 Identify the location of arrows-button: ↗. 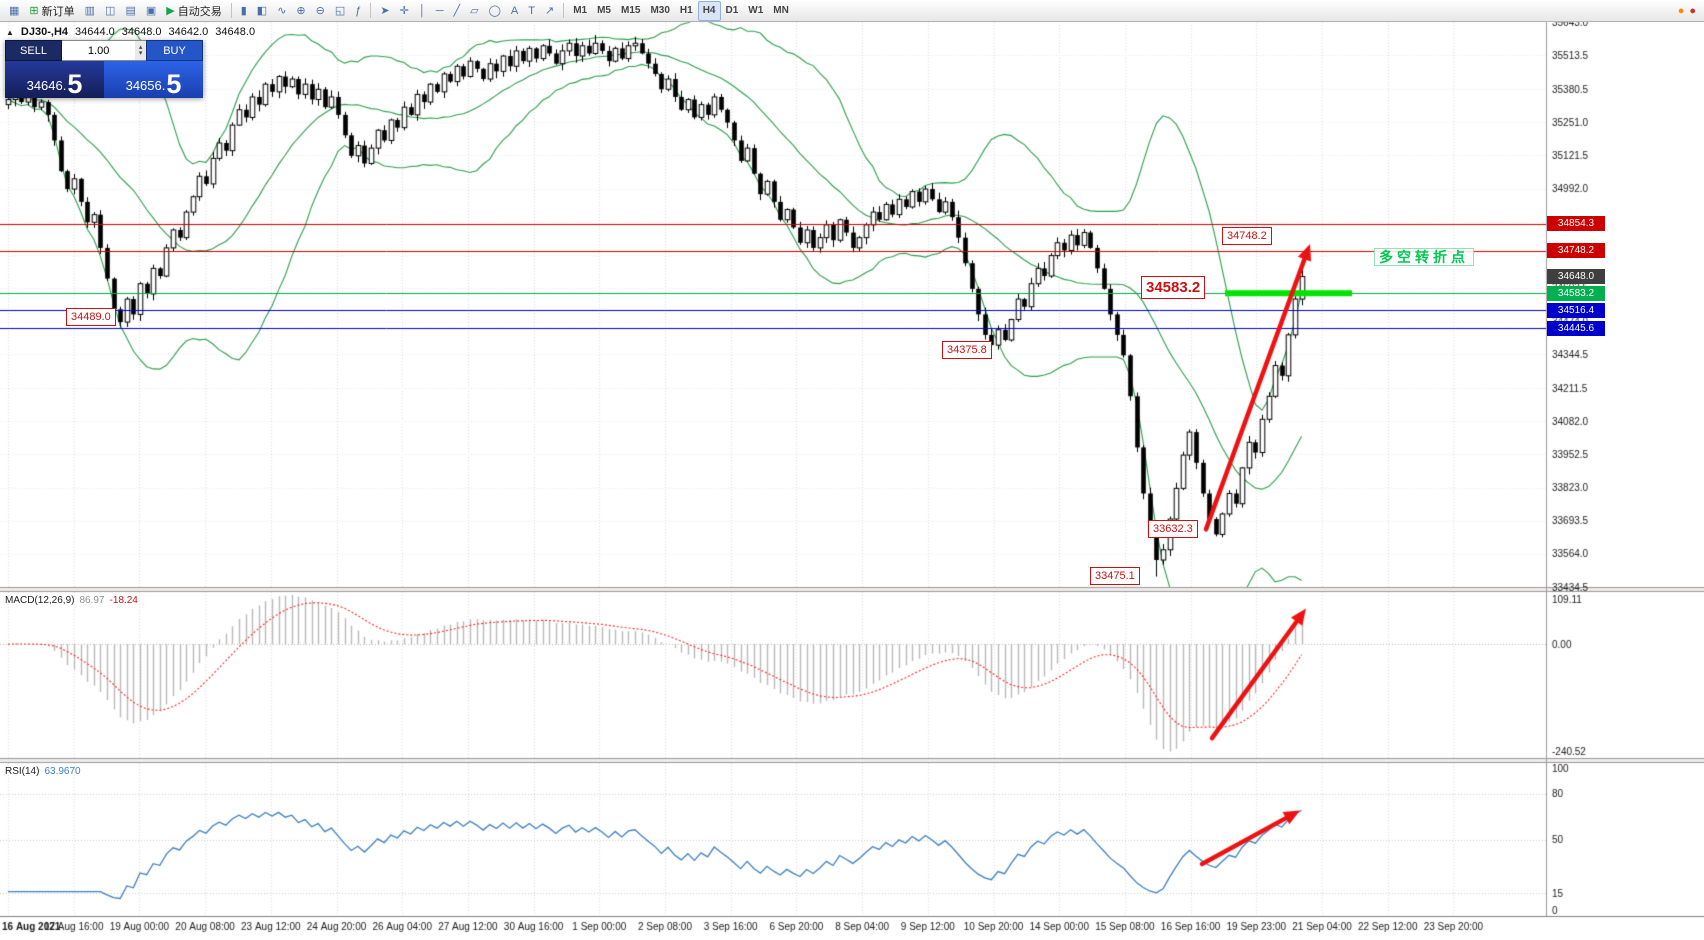
(549, 11).